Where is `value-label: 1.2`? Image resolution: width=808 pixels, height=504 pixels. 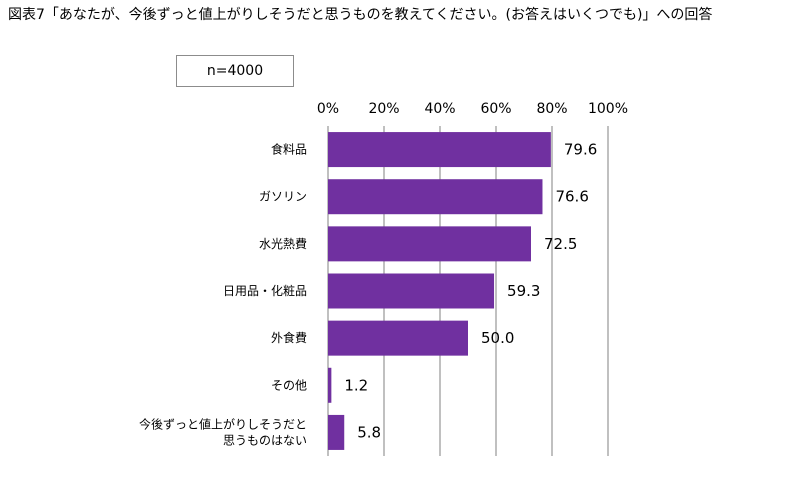 value-label: 1.2 is located at coordinates (356, 385).